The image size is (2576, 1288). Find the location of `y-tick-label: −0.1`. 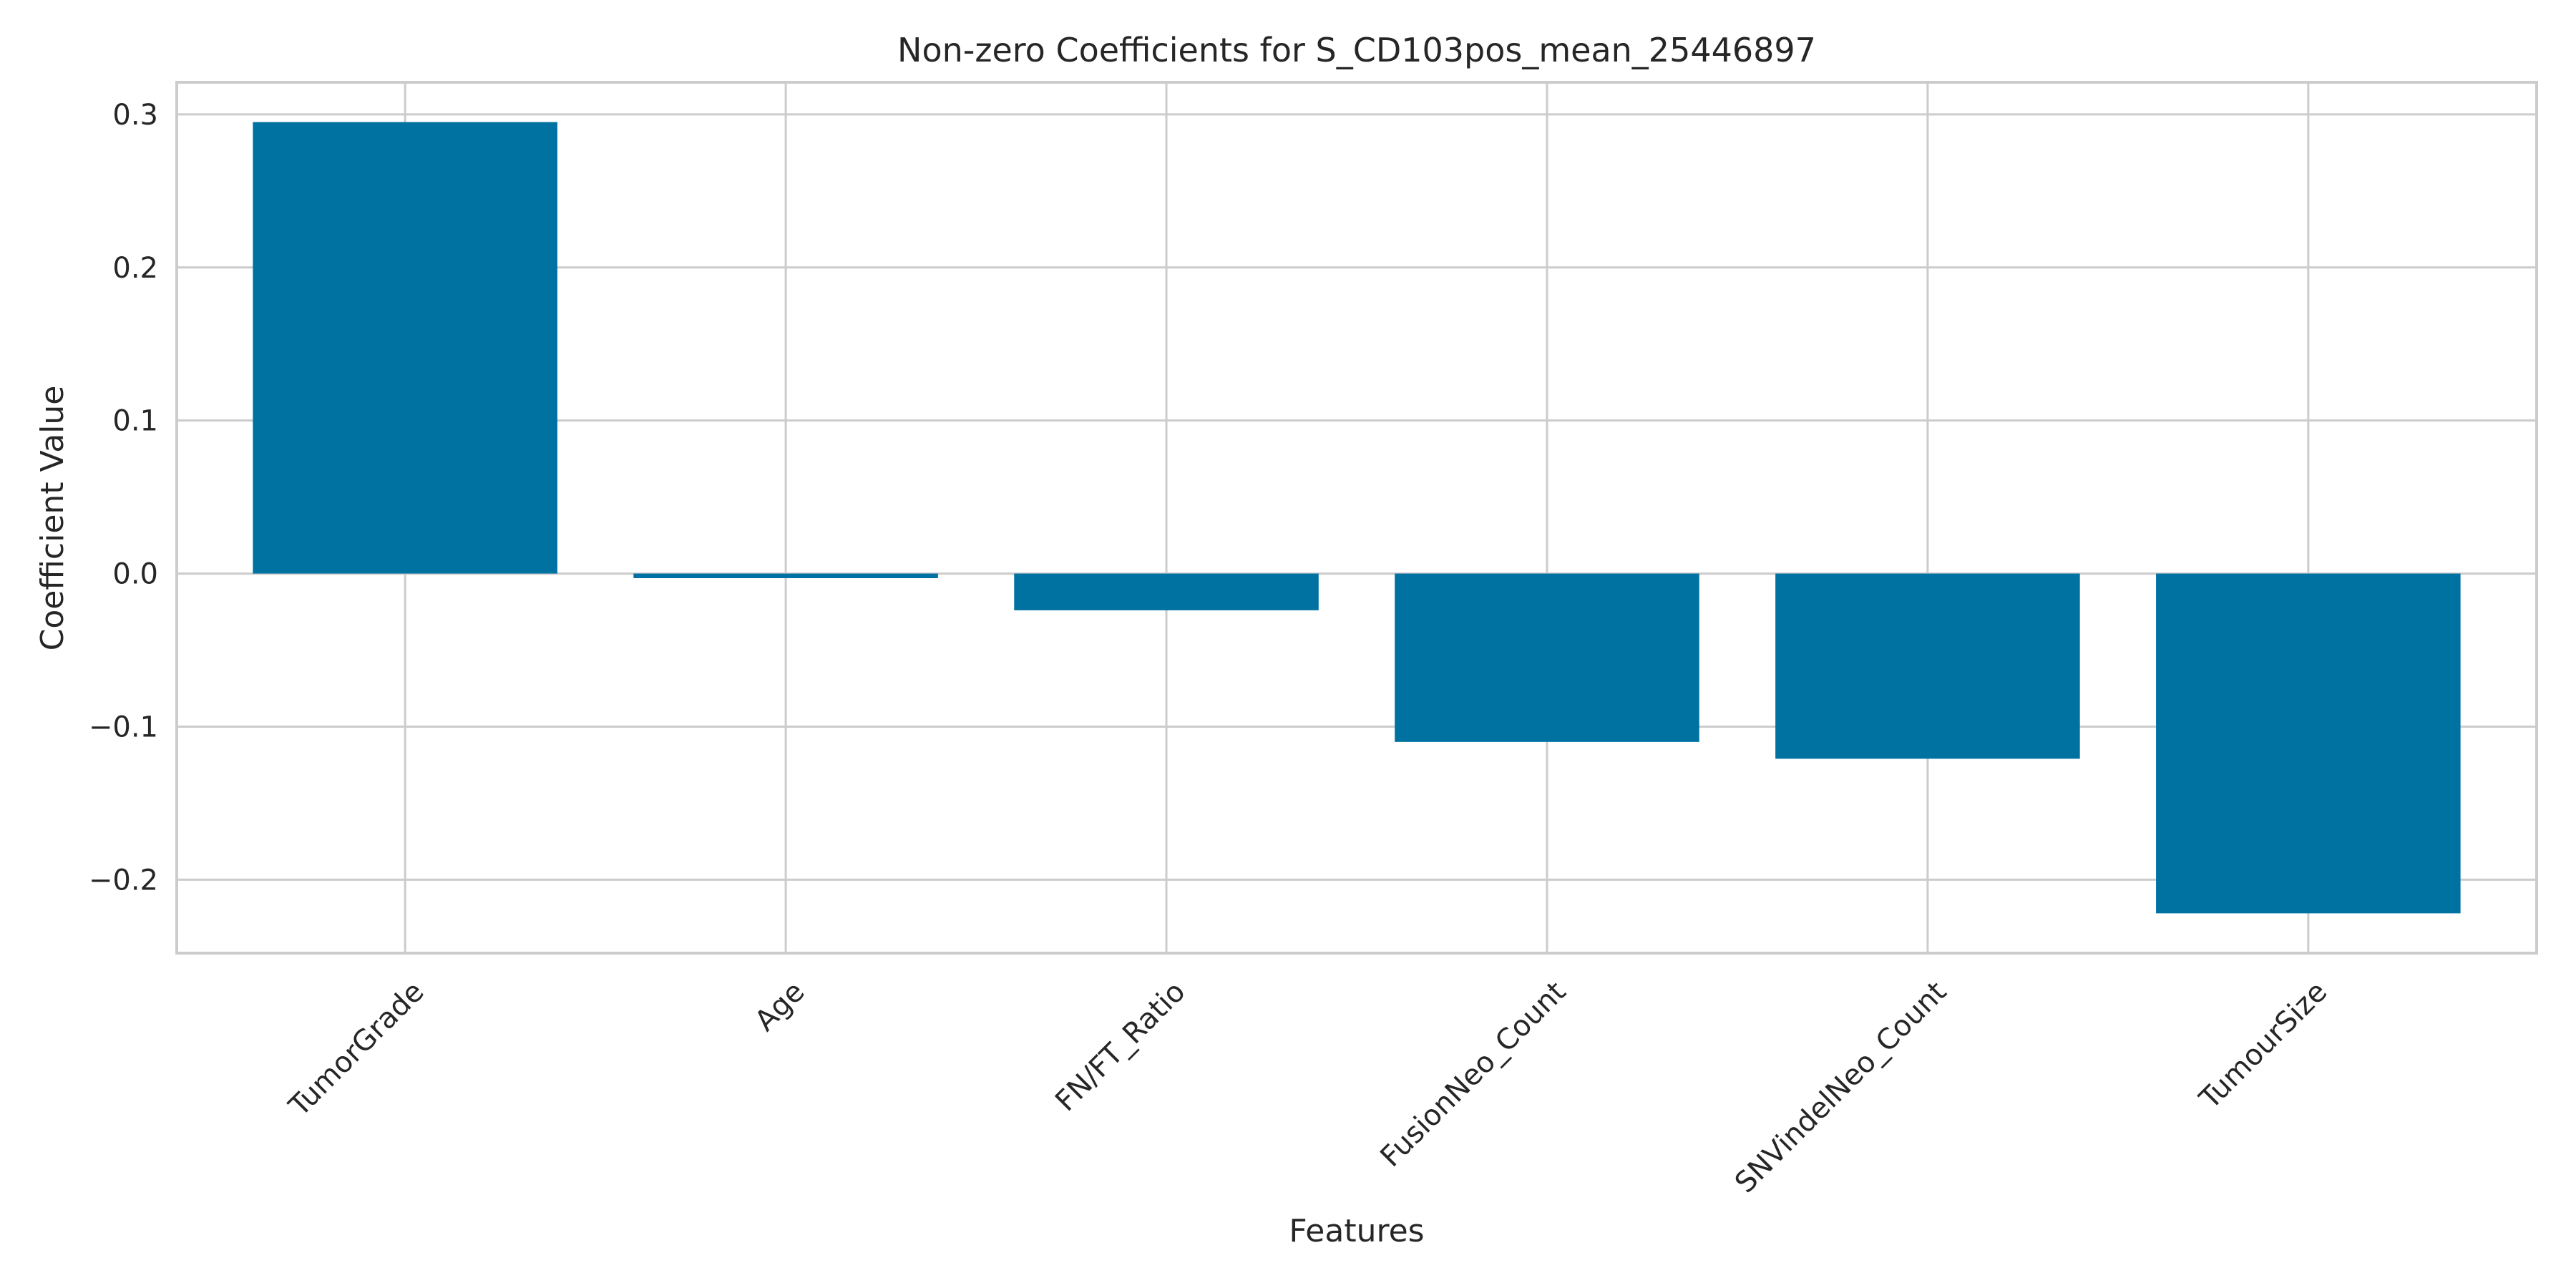

y-tick-label: −0.1 is located at coordinates (123, 727).